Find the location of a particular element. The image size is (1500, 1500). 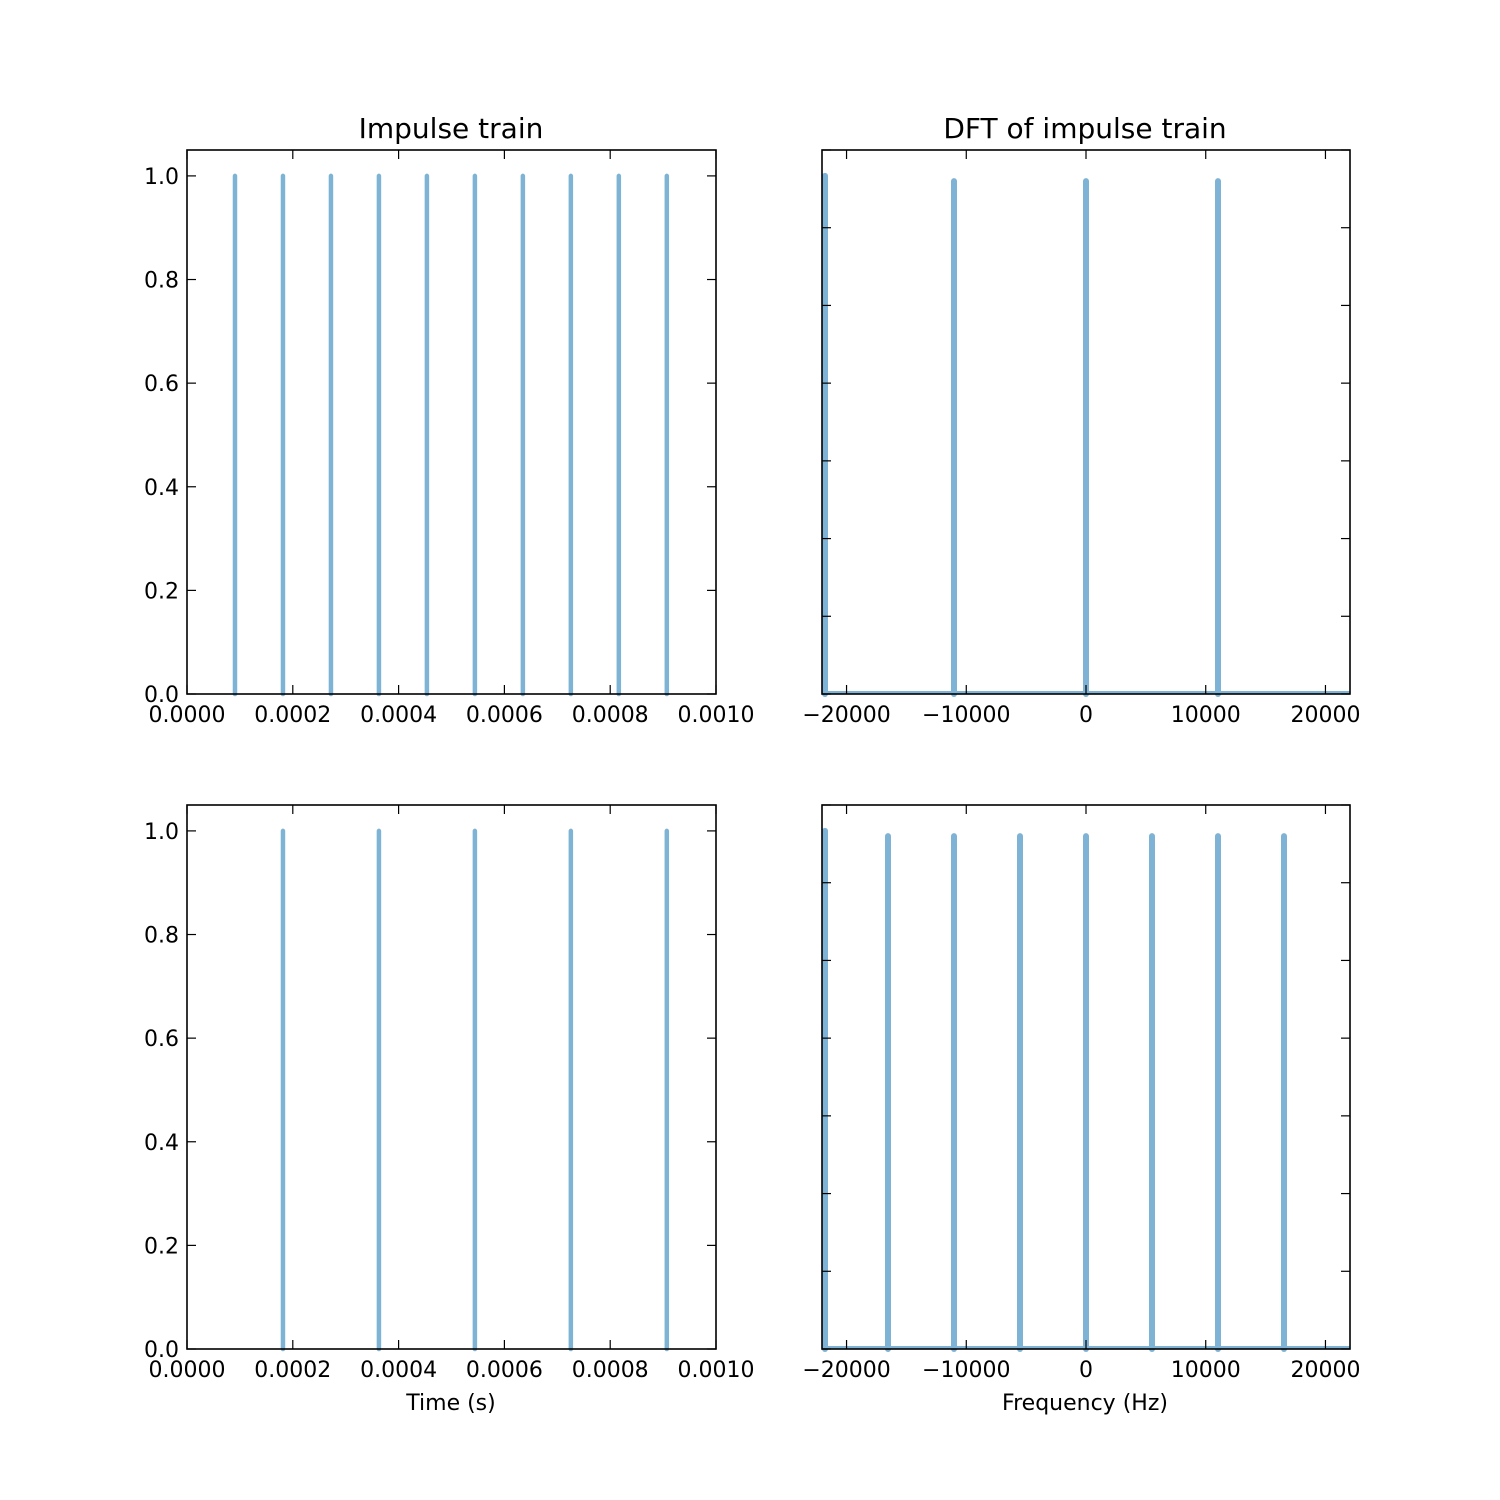

x-axis-label: Frequency (Hz) is located at coordinates (1085, 1403).